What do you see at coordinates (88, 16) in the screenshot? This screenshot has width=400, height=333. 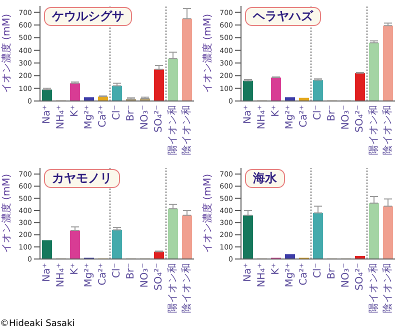 I see `chart-title: ケウルシグサ` at bounding box center [88, 16].